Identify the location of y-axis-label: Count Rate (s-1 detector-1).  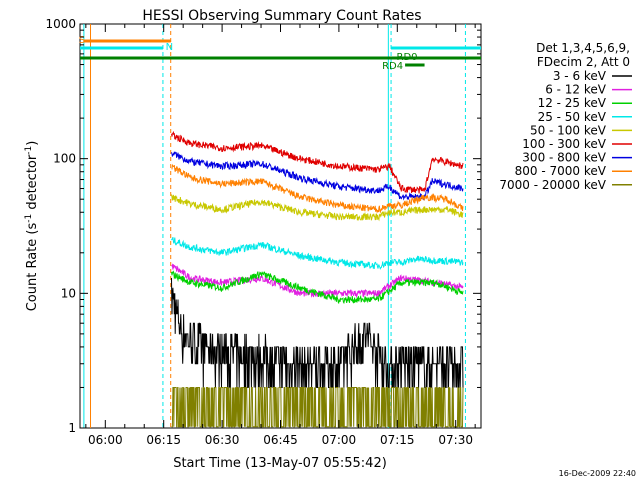
(32, 226).